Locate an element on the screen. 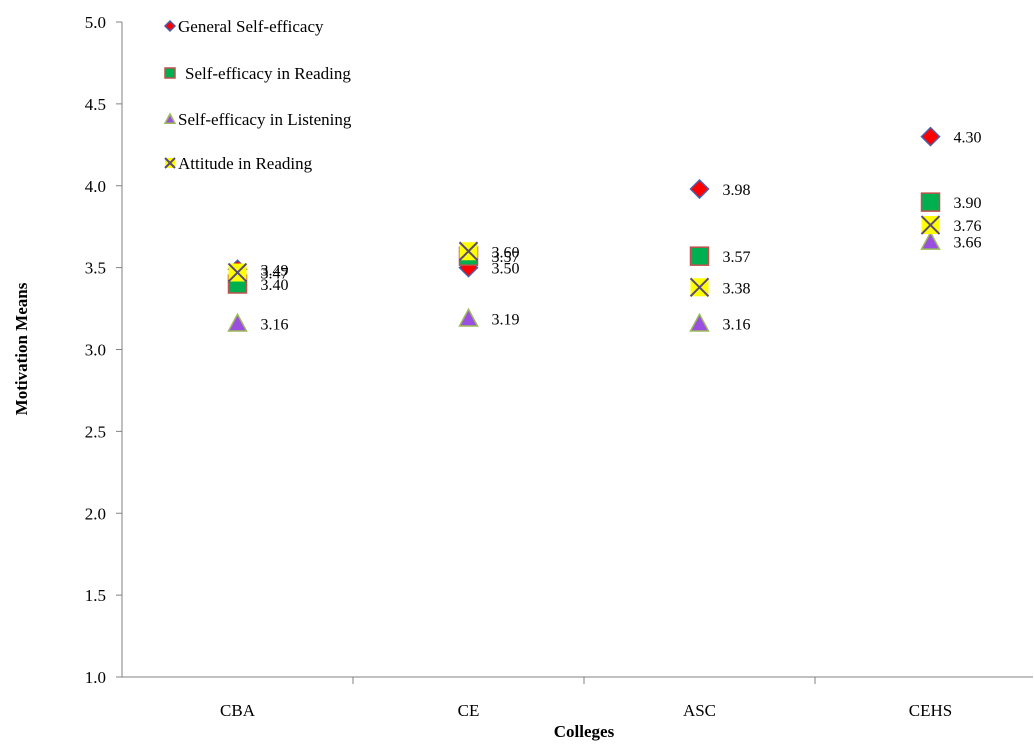 This screenshot has width=1034, height=744. data-label-self-efficacy-in-listening-cehs: 3.66 is located at coordinates (968, 242).